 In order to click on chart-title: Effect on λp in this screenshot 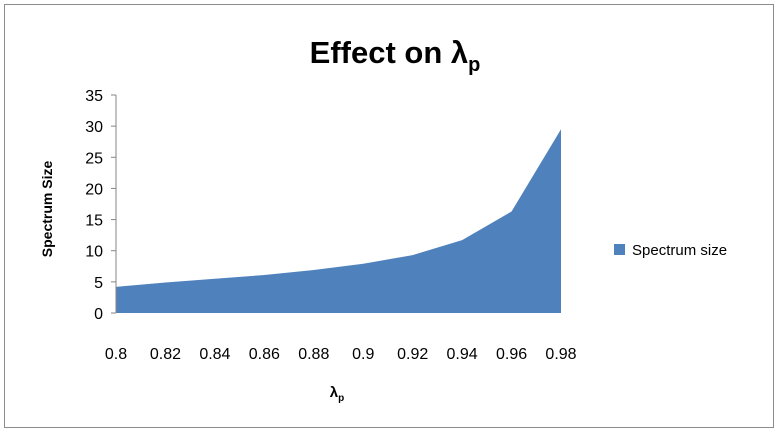, I will do `click(395, 55)`.